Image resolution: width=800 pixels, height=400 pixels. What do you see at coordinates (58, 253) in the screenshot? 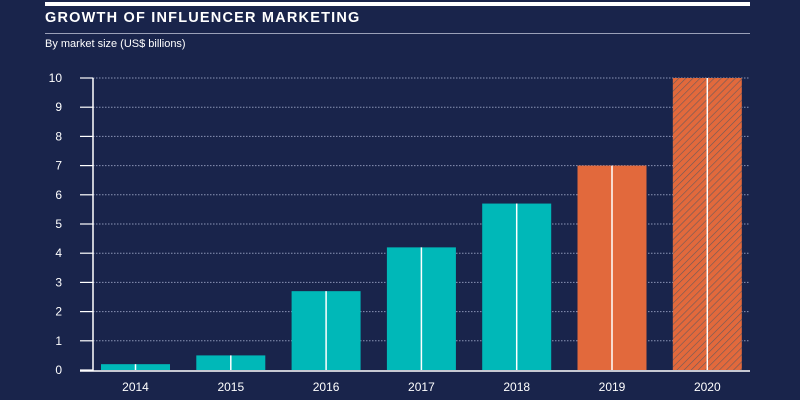
I see `y-tick-label: 4` at bounding box center [58, 253].